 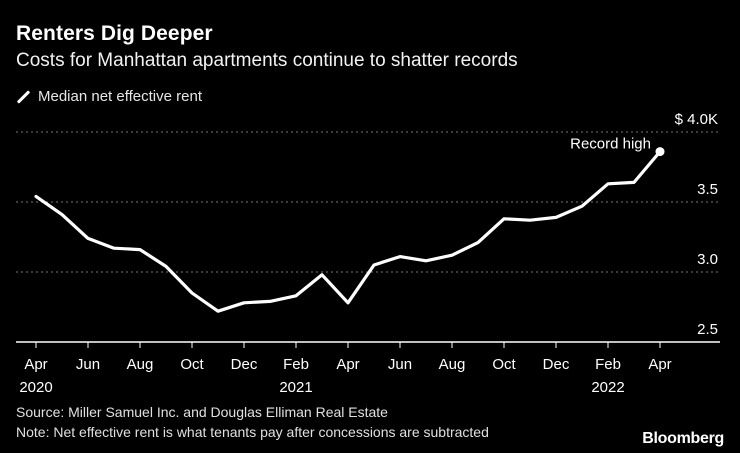 What do you see at coordinates (114, 33) in the screenshot?
I see `chart-title: Renters Dig Deeper` at bounding box center [114, 33].